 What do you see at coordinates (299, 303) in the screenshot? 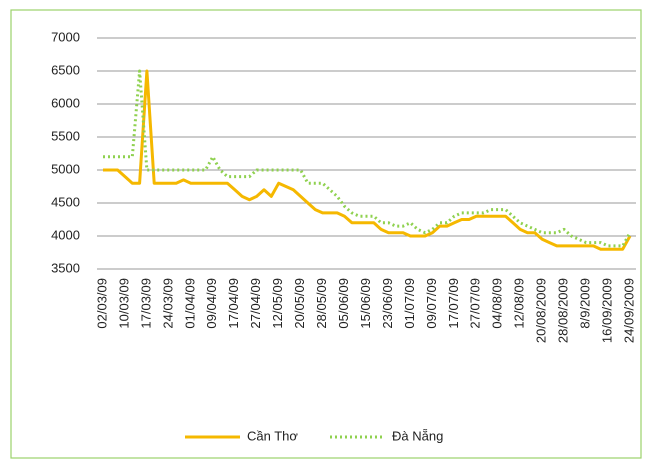
I see `x-tick-label: 20/05/09` at bounding box center [299, 303].